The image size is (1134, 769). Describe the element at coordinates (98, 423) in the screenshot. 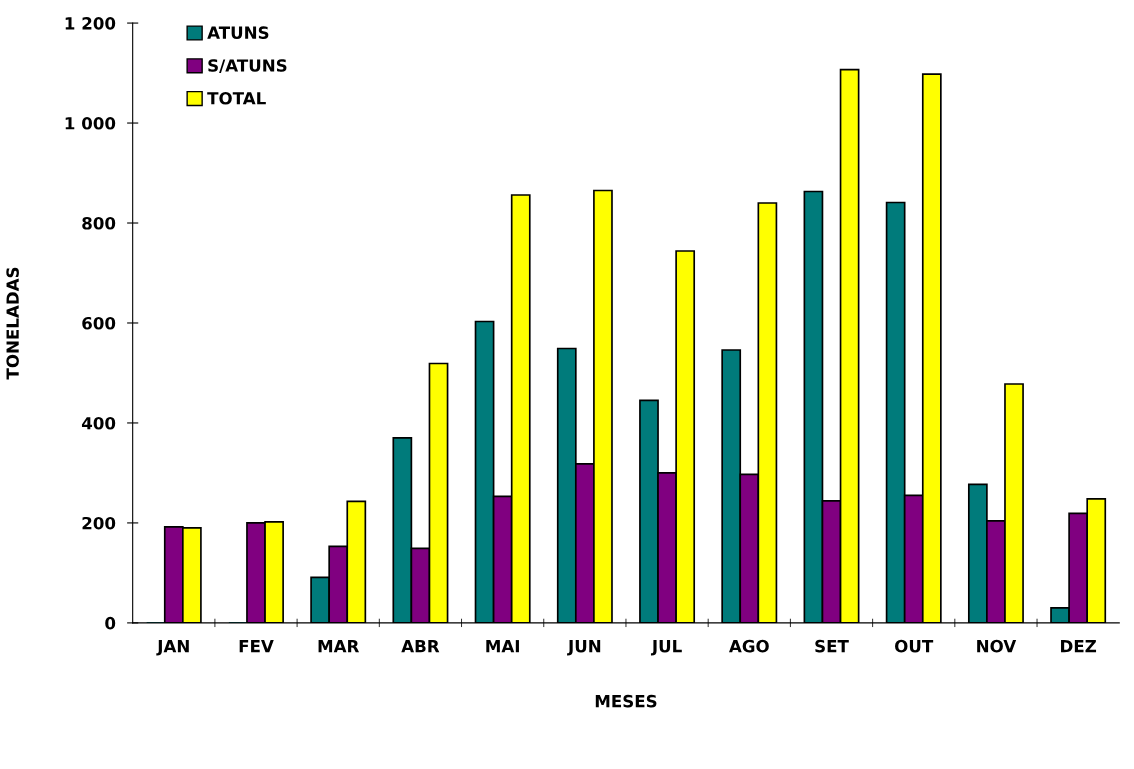

I see `y-tick-label: 400` at that location.